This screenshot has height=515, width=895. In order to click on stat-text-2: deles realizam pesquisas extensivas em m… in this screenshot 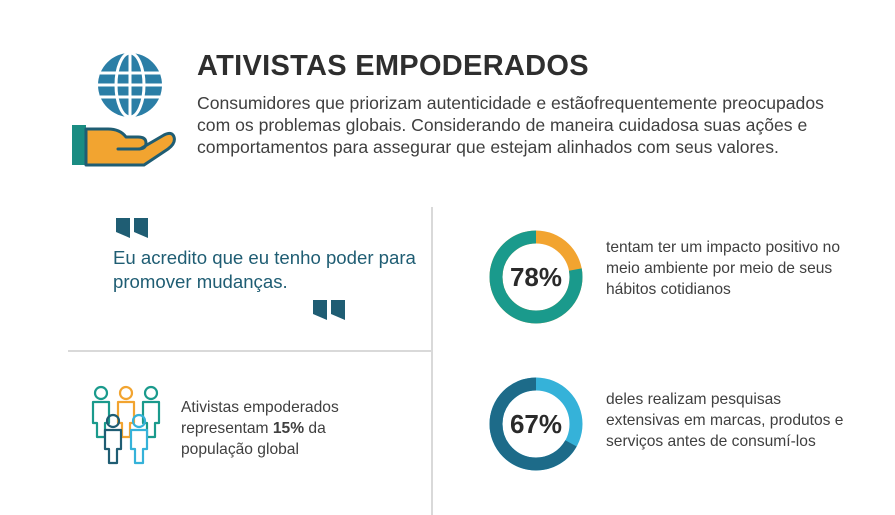, I will do `click(725, 420)`.